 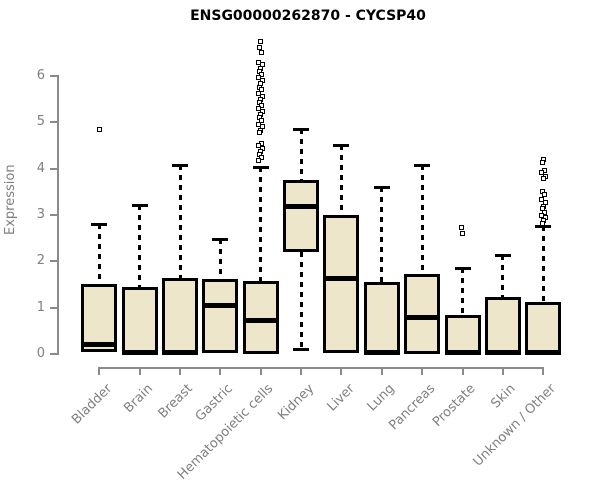 I want to click on y-tick-label: 1, so click(x=40, y=307).